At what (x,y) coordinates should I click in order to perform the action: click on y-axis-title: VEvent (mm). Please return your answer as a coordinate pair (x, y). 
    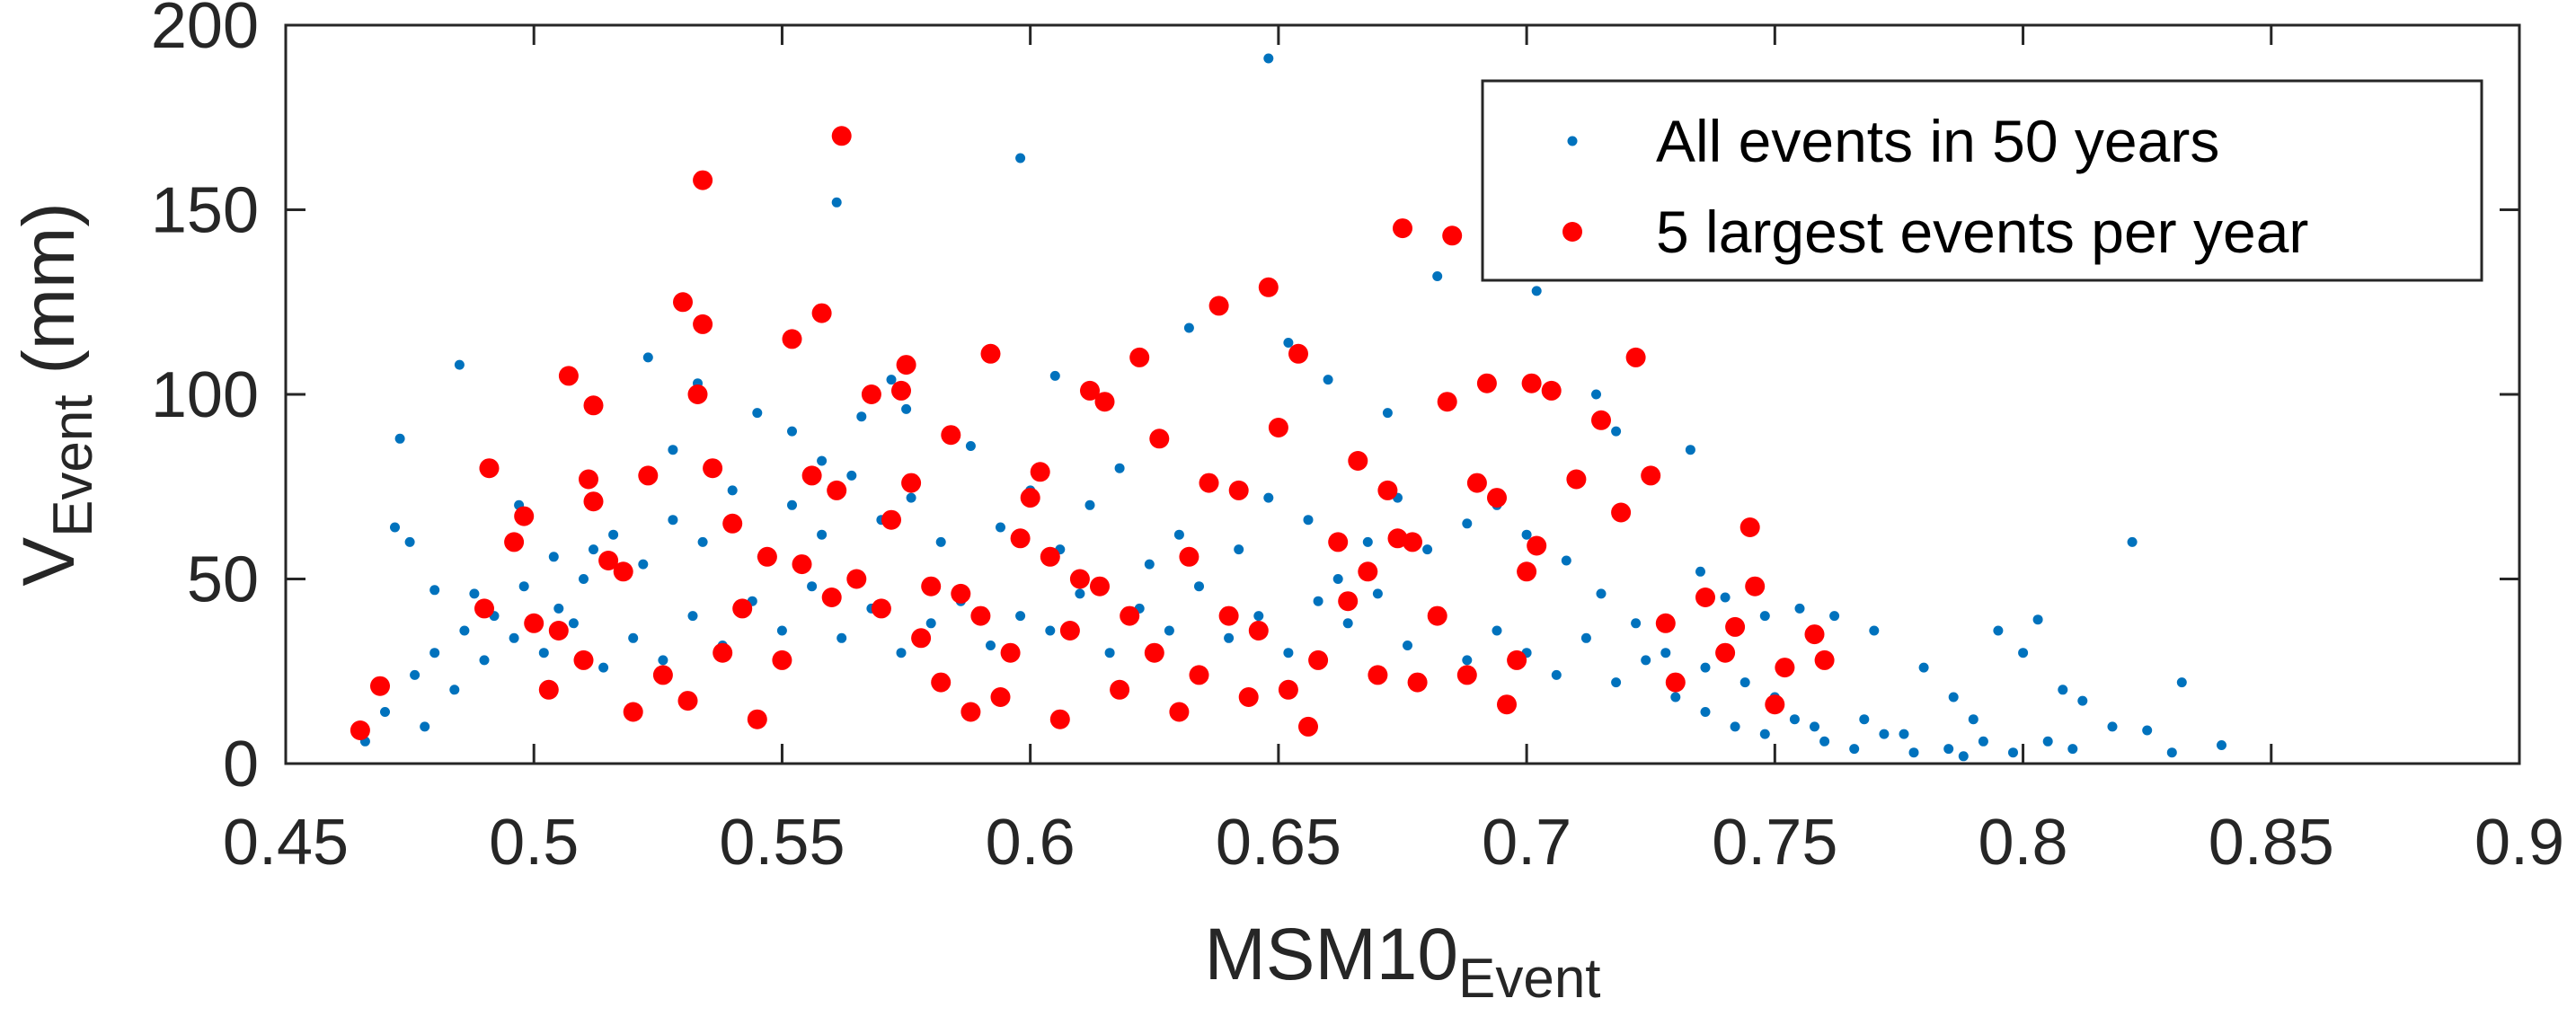
    Looking at the image, I should click on (56, 394).